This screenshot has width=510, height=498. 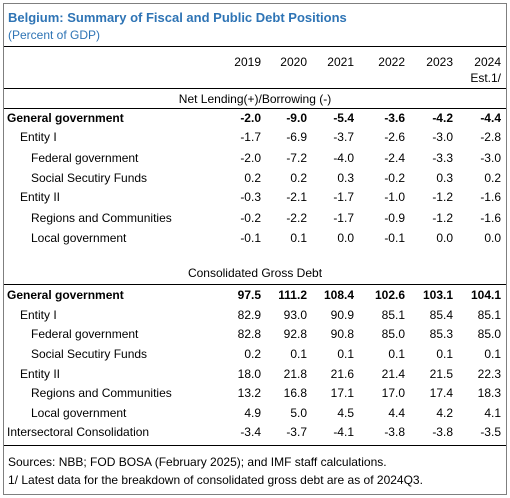 What do you see at coordinates (296, 432) in the screenshot?
I see `cell: -3.7` at bounding box center [296, 432].